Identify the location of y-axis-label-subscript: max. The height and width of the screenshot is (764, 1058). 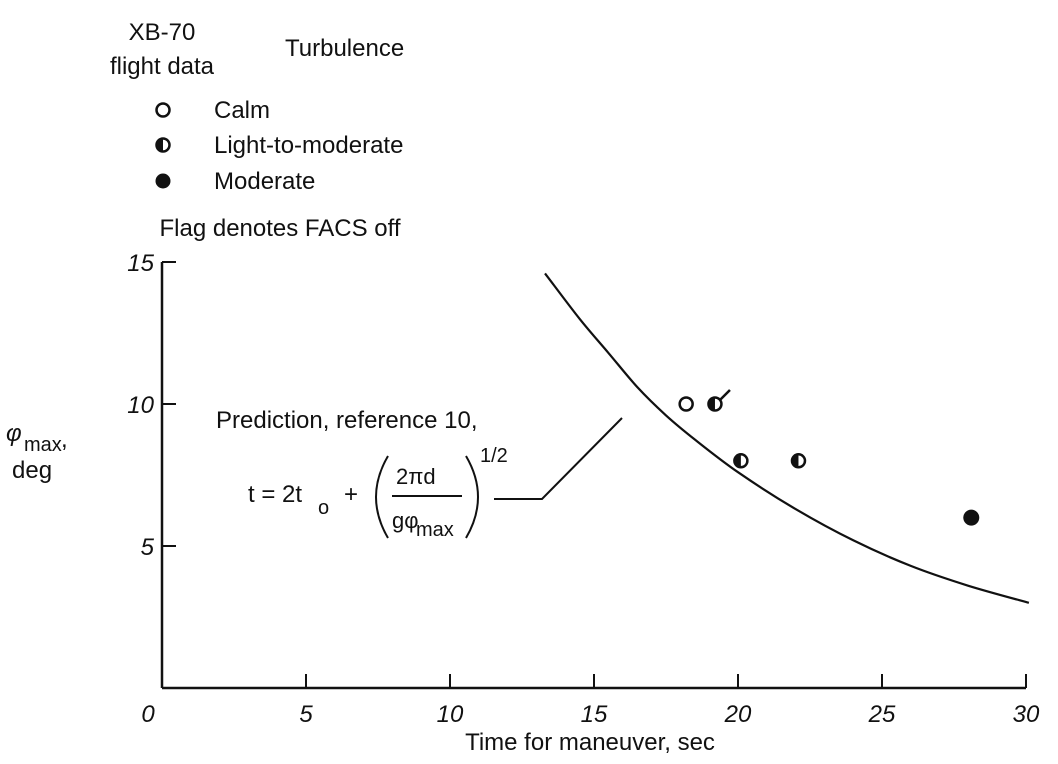
(43, 445).